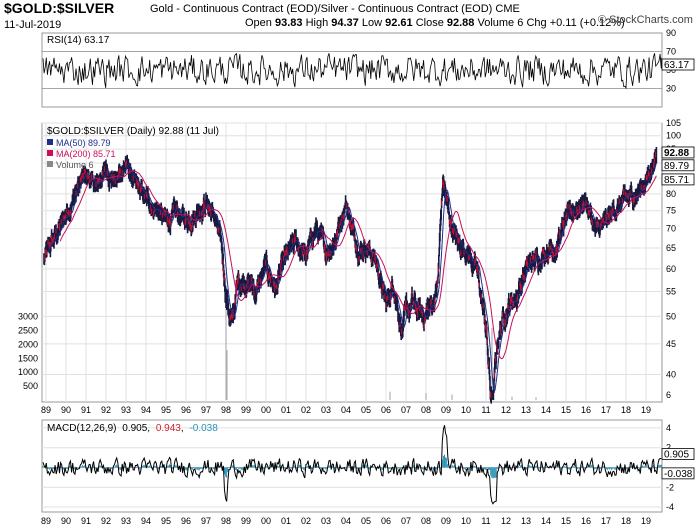 Image resolution: width=700 pixels, height=530 pixels. Describe the element at coordinates (288, 23) in the screenshot. I see `open-value: 93.83` at that location.